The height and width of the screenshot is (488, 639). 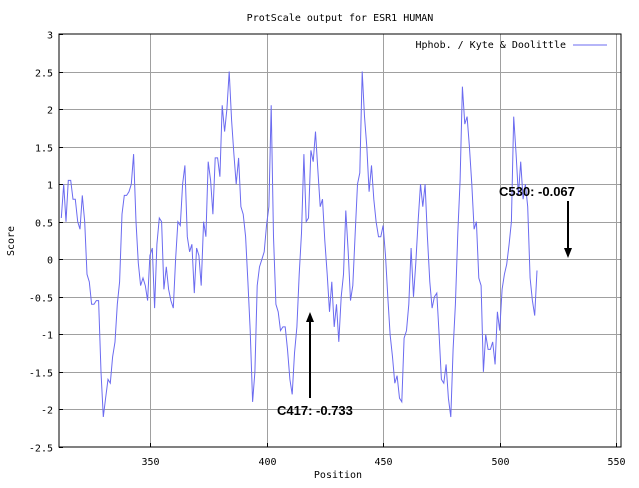 What do you see at coordinates (150, 462) in the screenshot?
I see `x-tick-label: 350` at bounding box center [150, 462].